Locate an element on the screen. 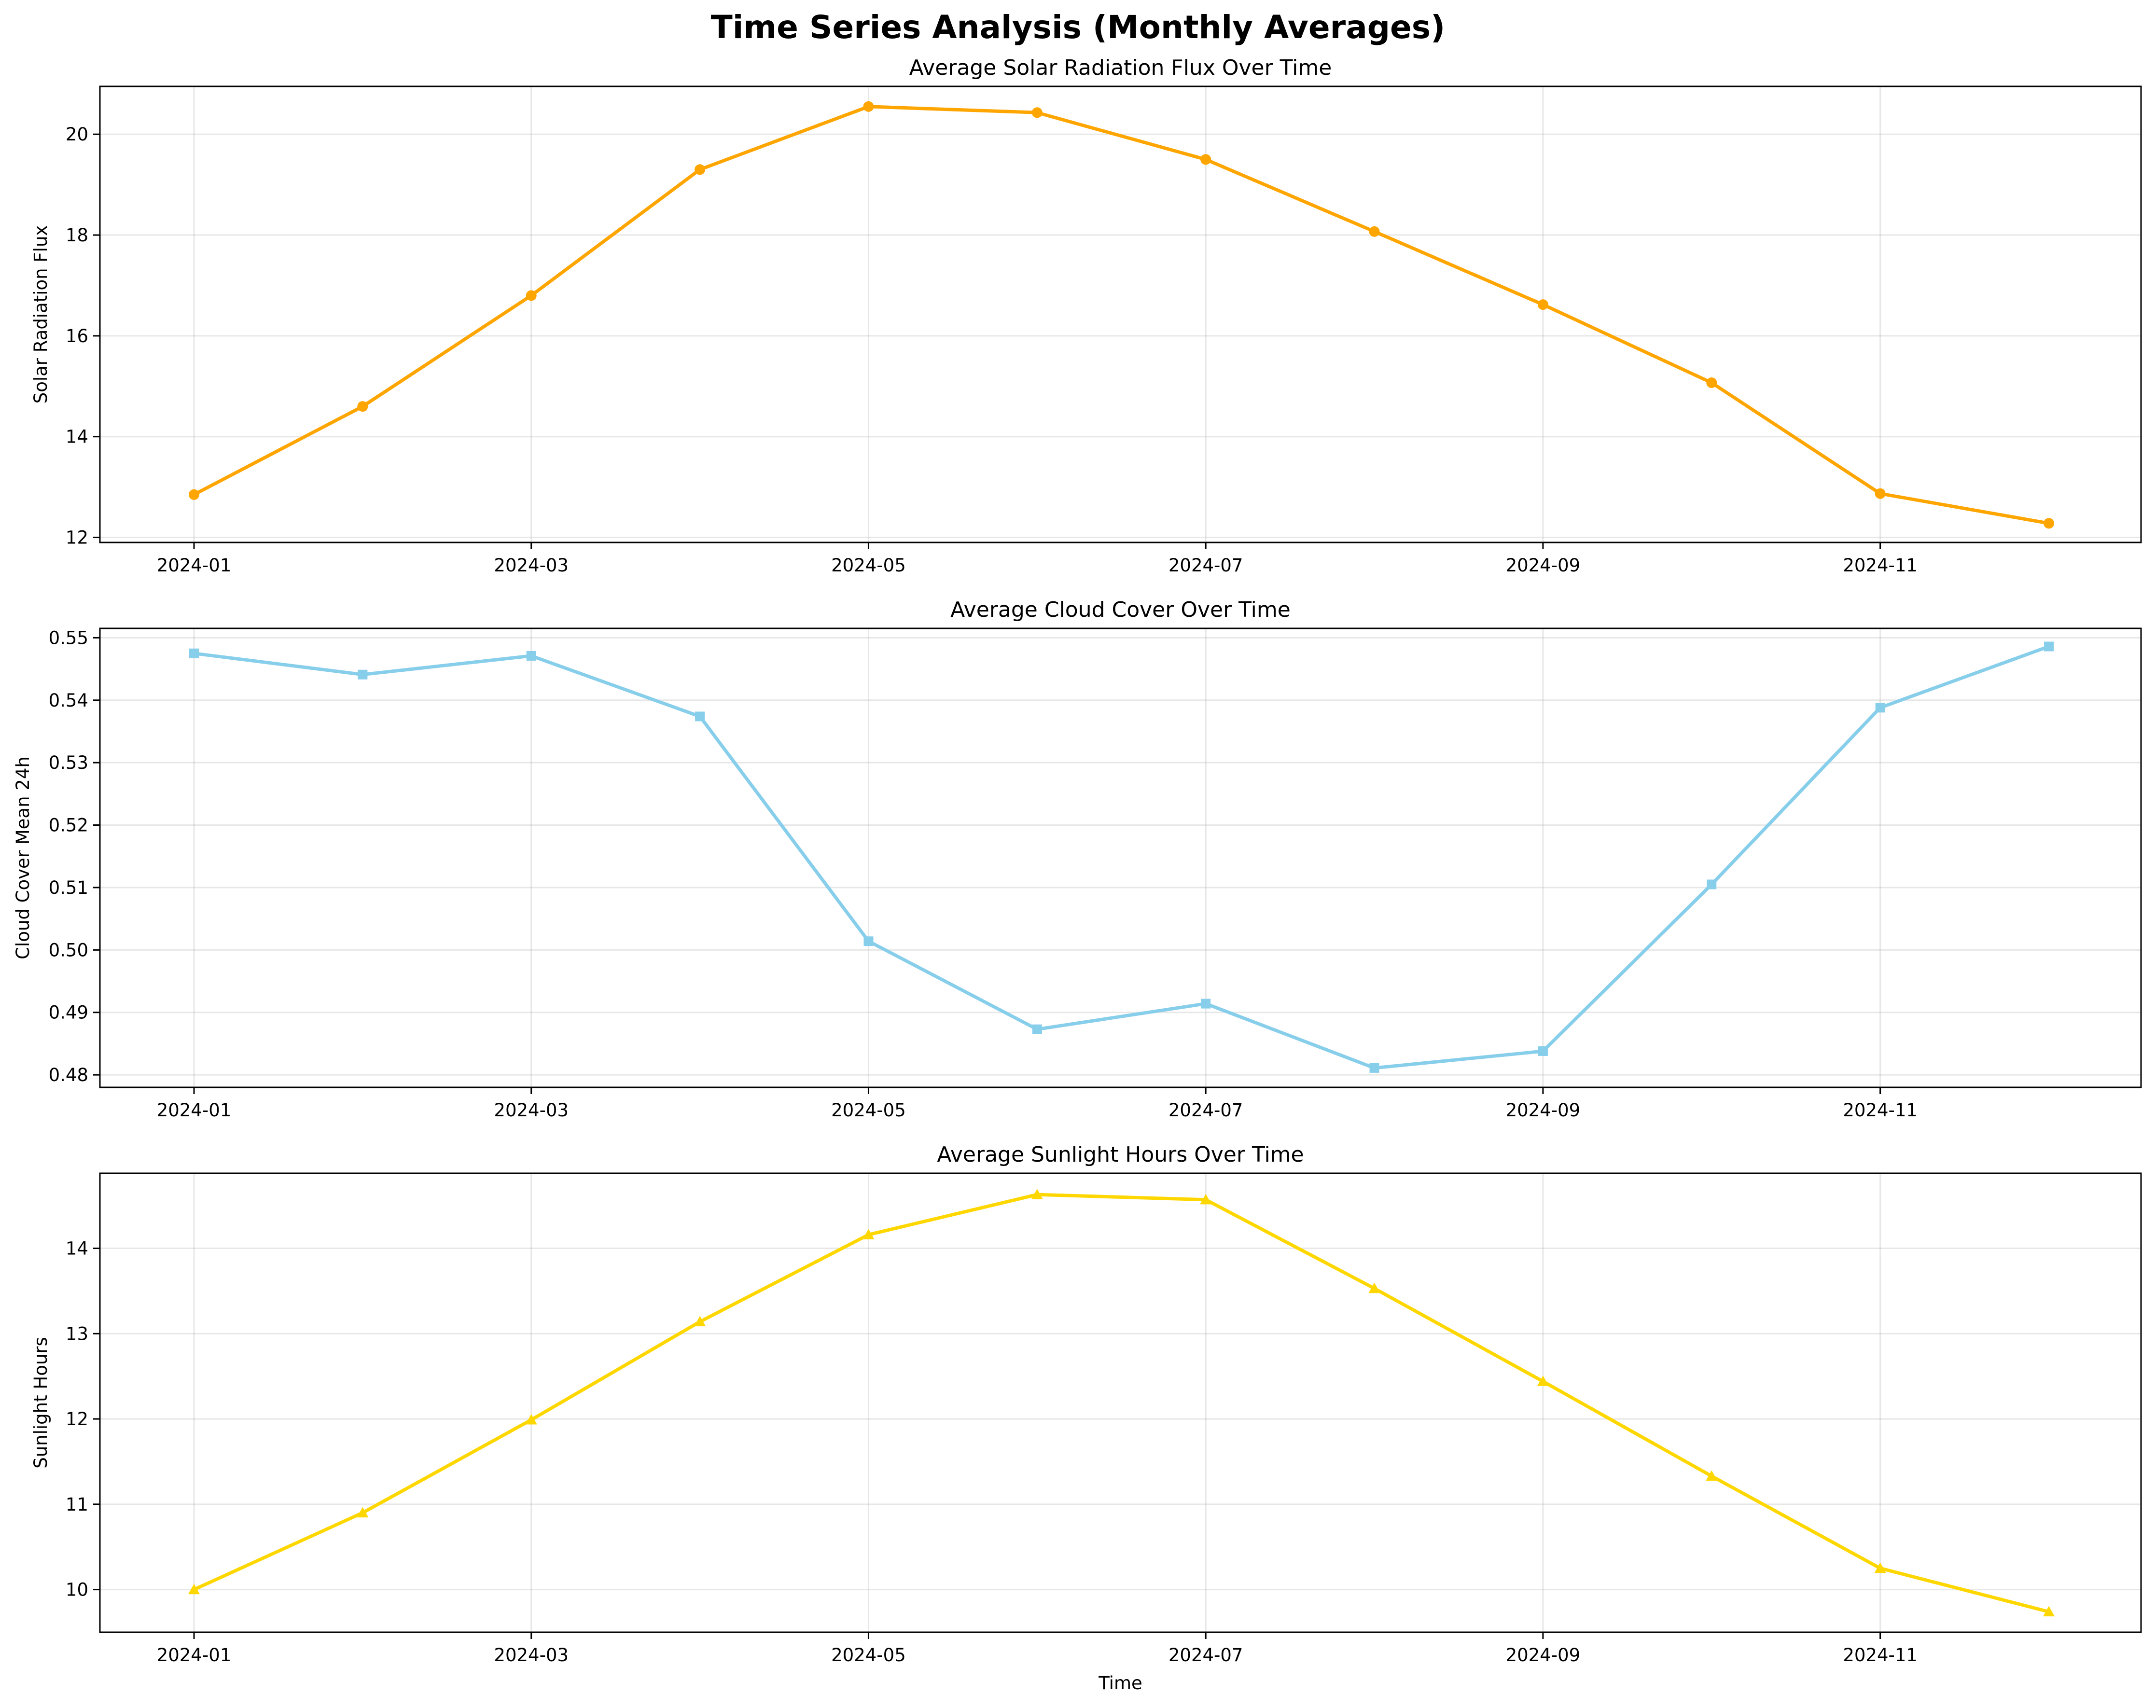  y-tick-label: 0.50 is located at coordinates (68, 950).